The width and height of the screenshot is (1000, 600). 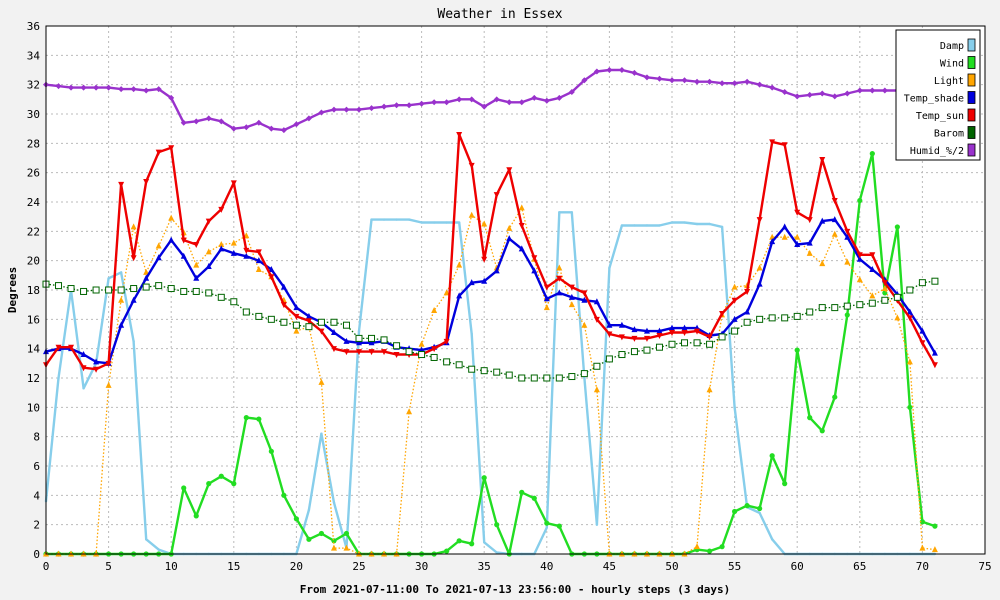 I want to click on y-tick-label: 36, so click(x=33, y=26).